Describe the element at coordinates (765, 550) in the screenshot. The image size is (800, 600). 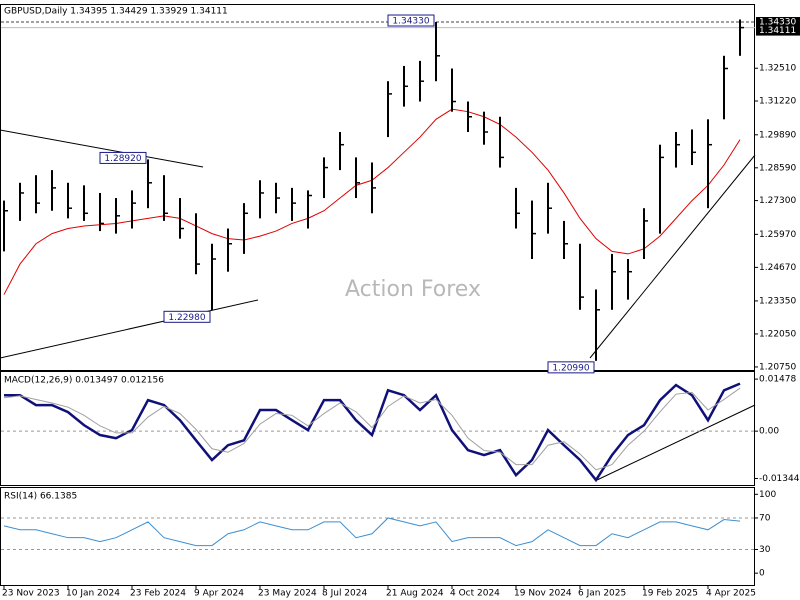
I see `y-tick-label: 30` at that location.